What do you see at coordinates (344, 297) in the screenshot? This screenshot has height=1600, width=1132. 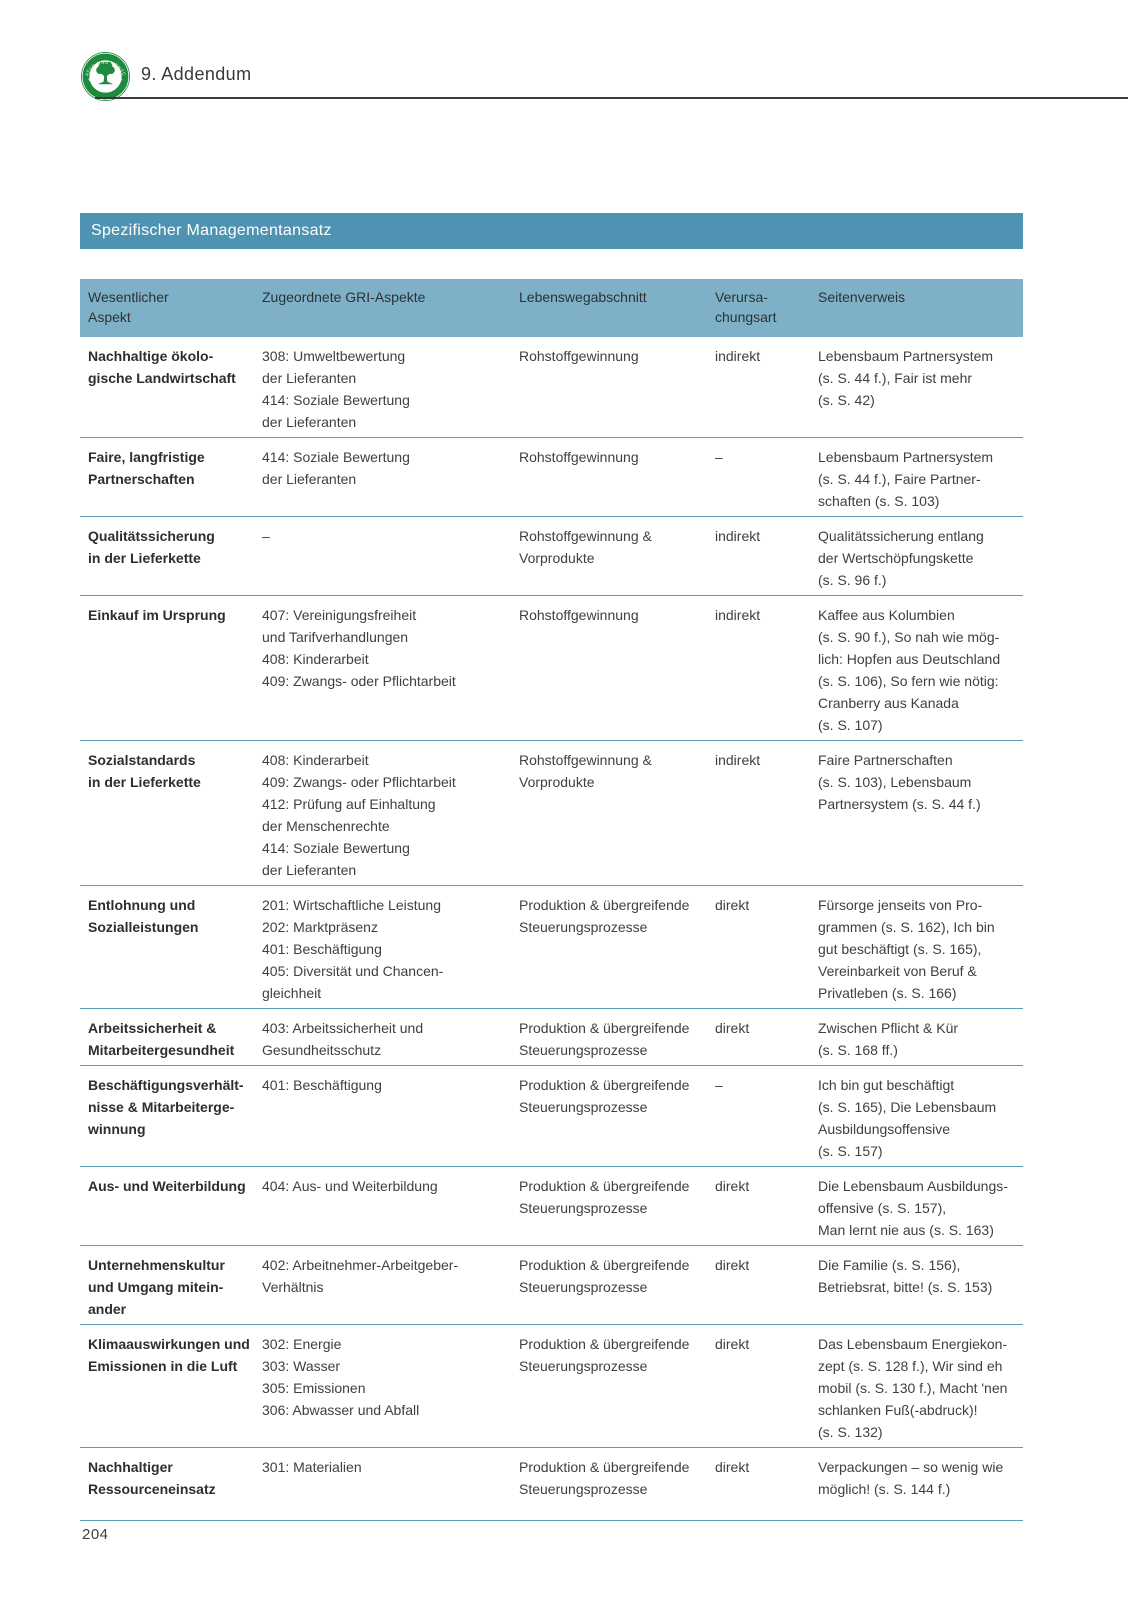 I see `column-header-gri-aspekte: Zugeordnete GRI-Aspekte` at bounding box center [344, 297].